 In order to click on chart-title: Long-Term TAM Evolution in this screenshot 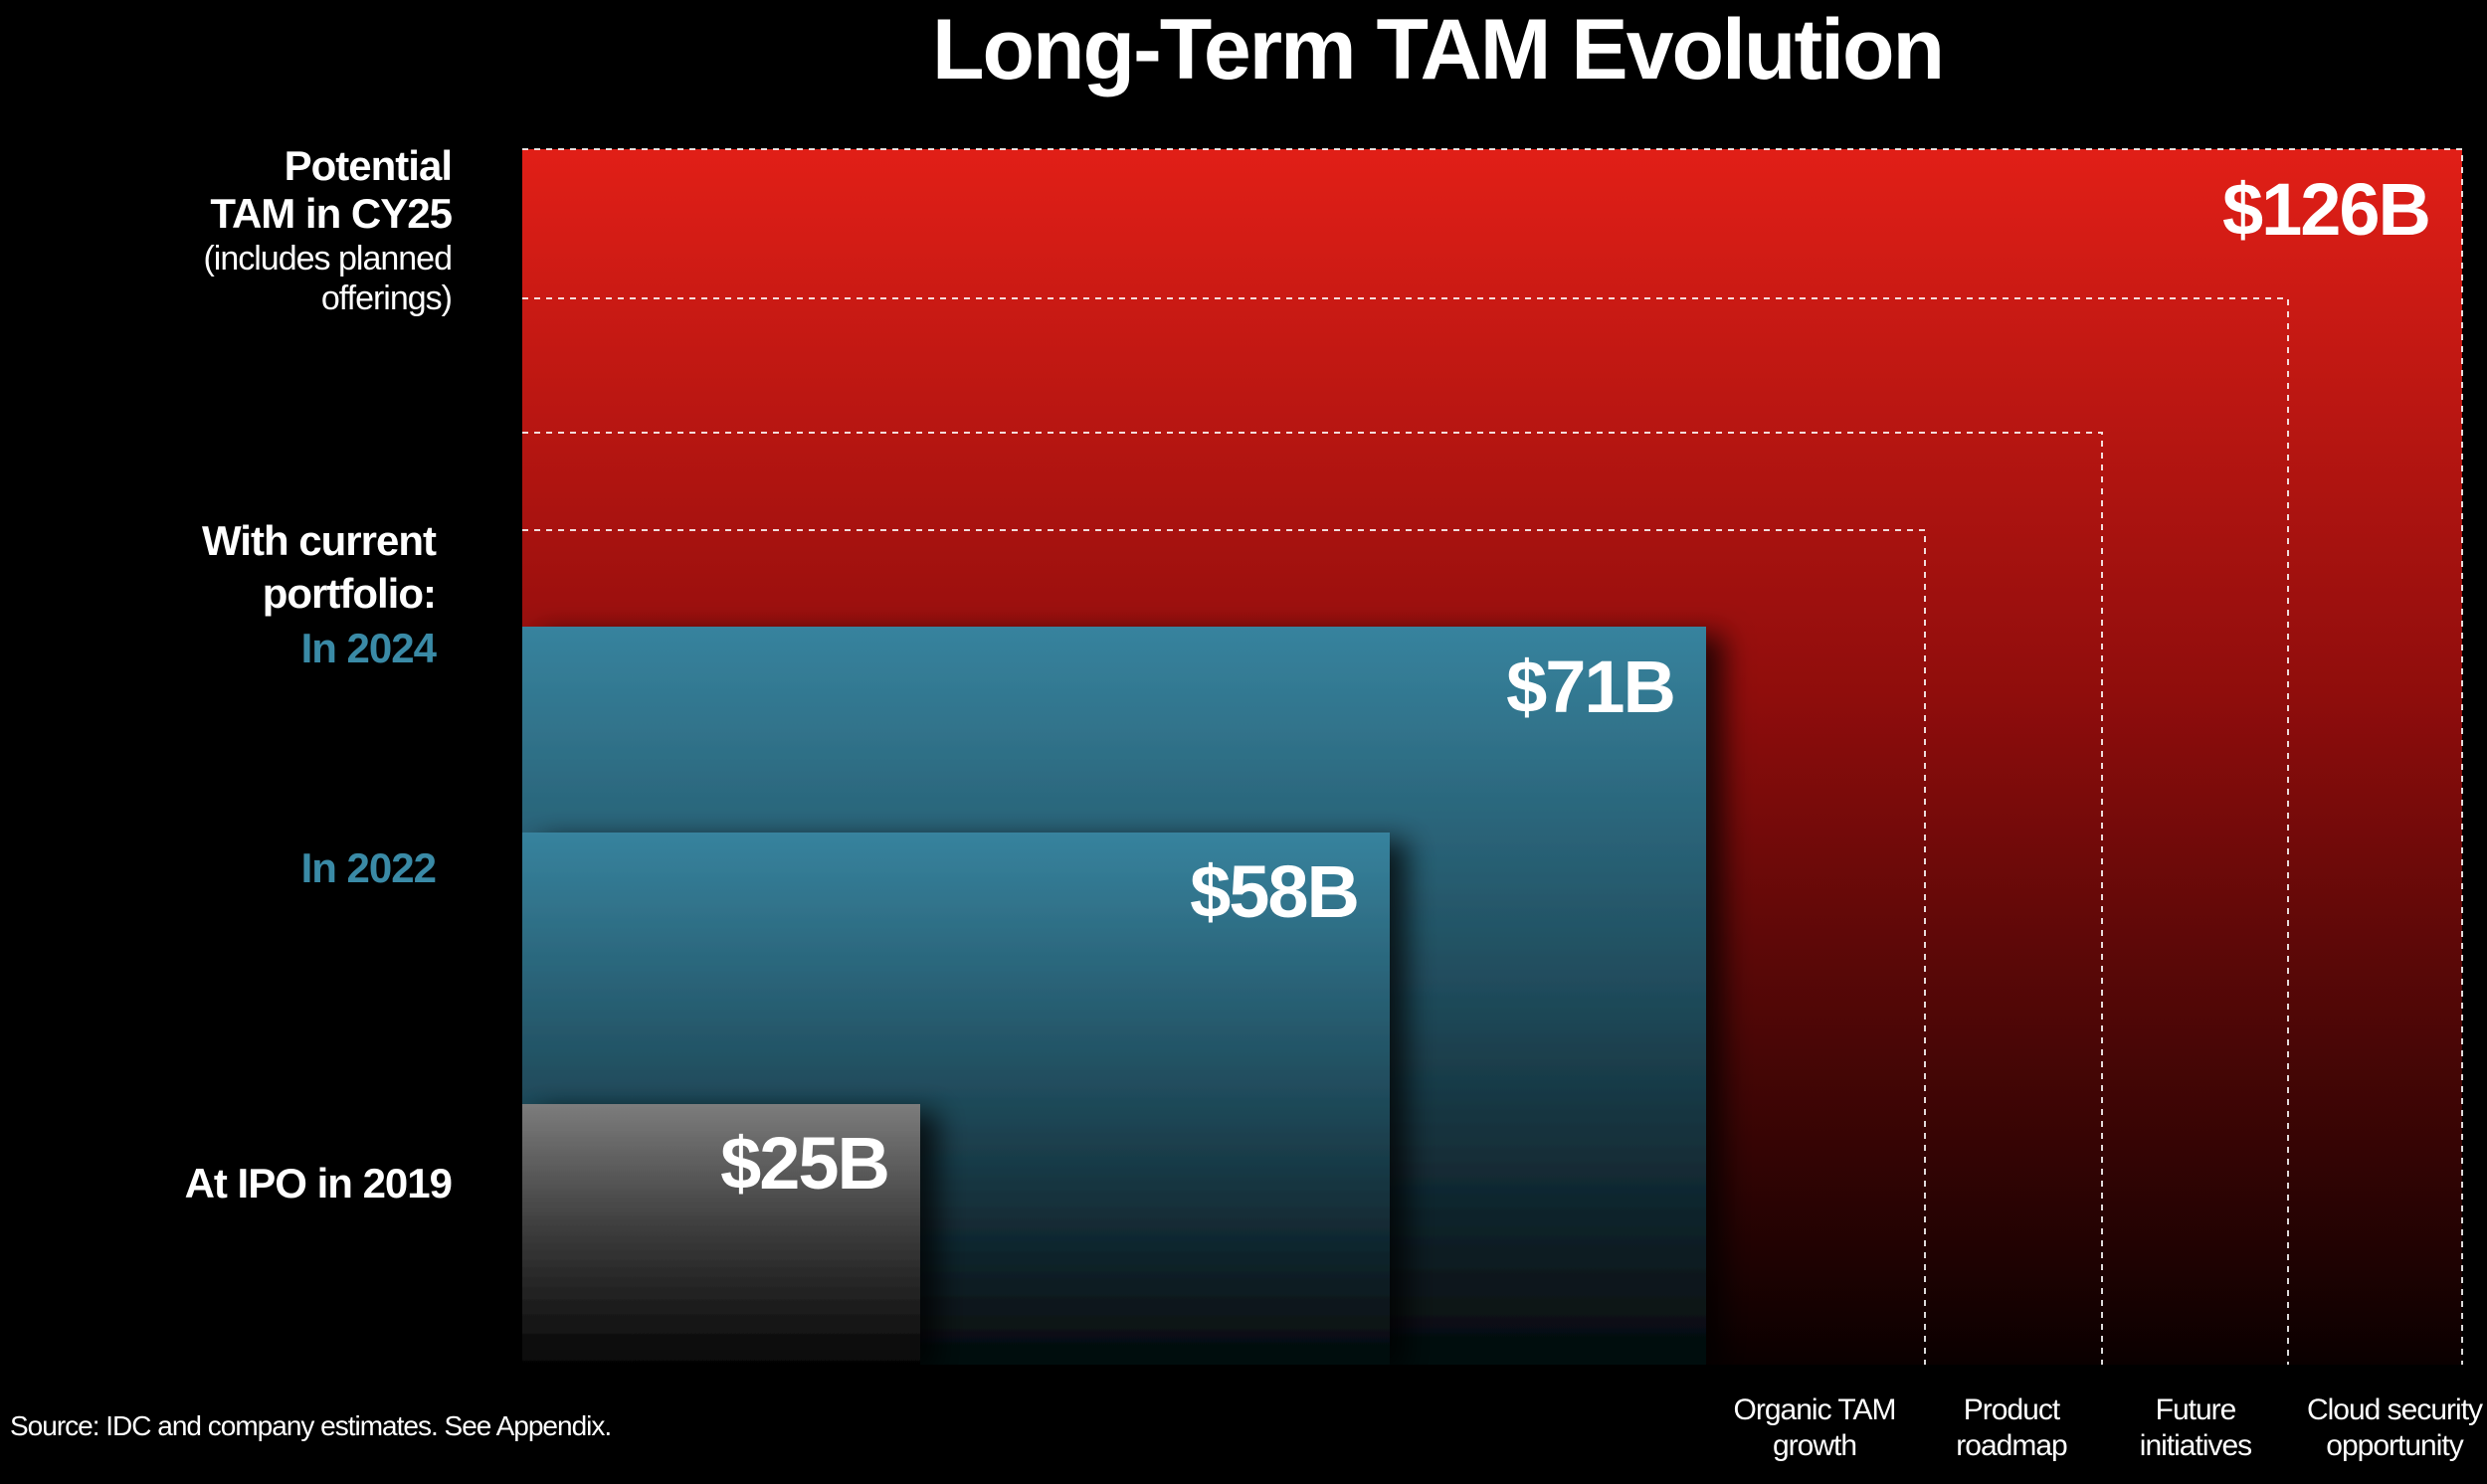, I will do `click(1438, 50)`.